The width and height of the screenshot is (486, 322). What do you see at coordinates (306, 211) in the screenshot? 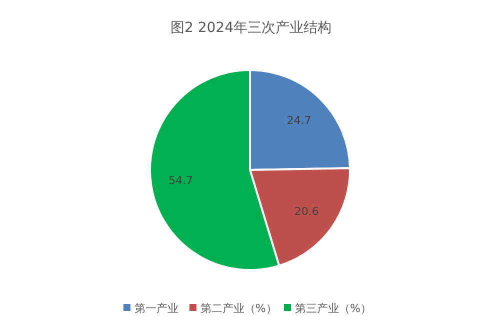
I see `data-label: 20.6` at bounding box center [306, 211].